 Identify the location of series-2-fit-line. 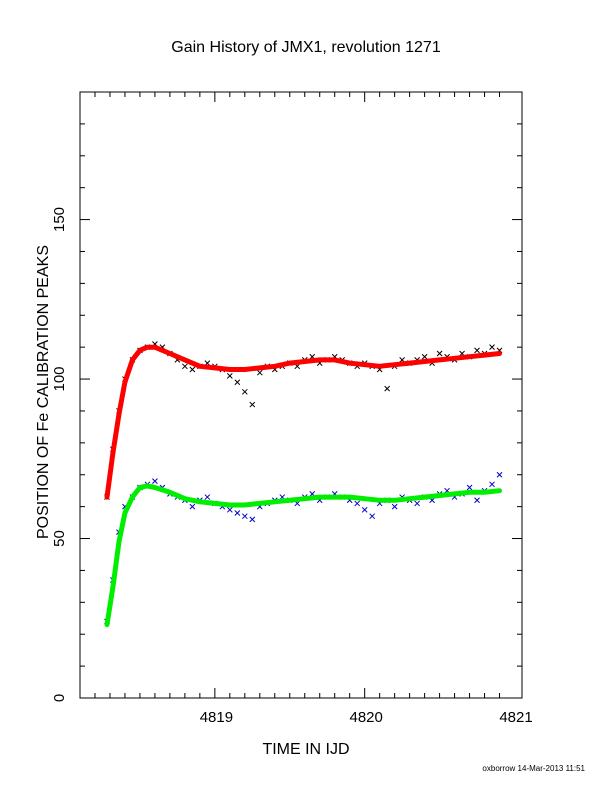
(303, 422).